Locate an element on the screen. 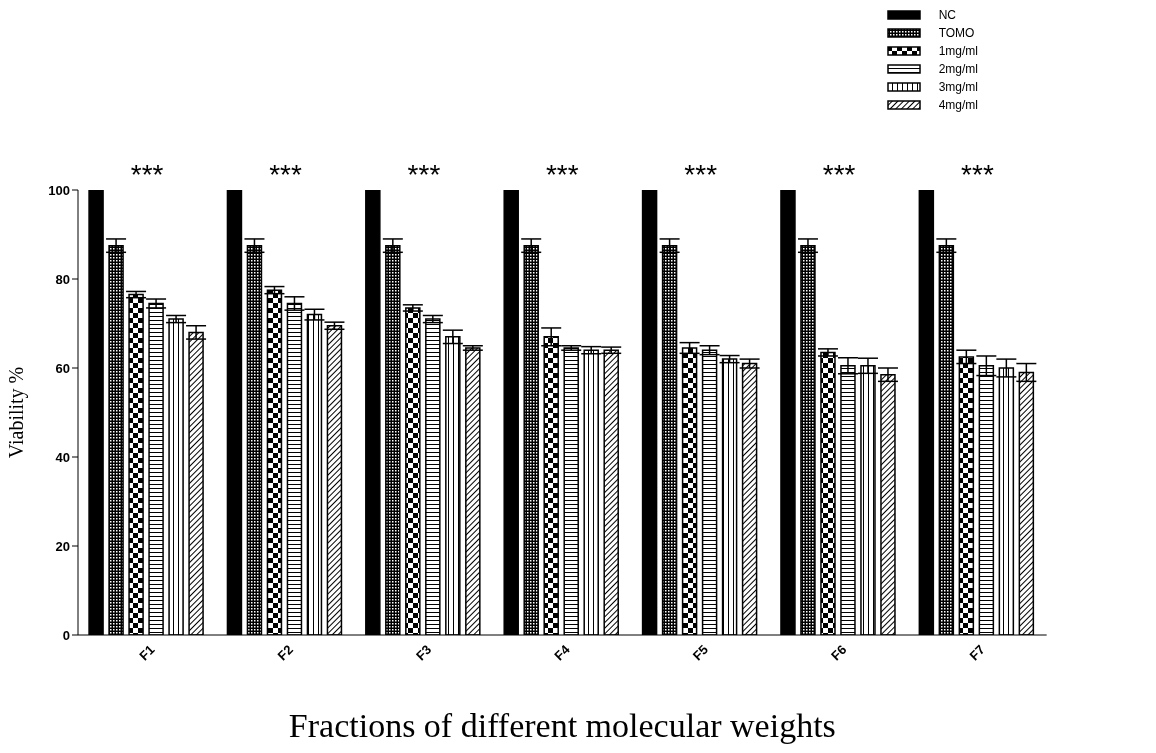 The width and height of the screenshot is (1156, 753). y-tick-label: 20 is located at coordinates (62, 546).